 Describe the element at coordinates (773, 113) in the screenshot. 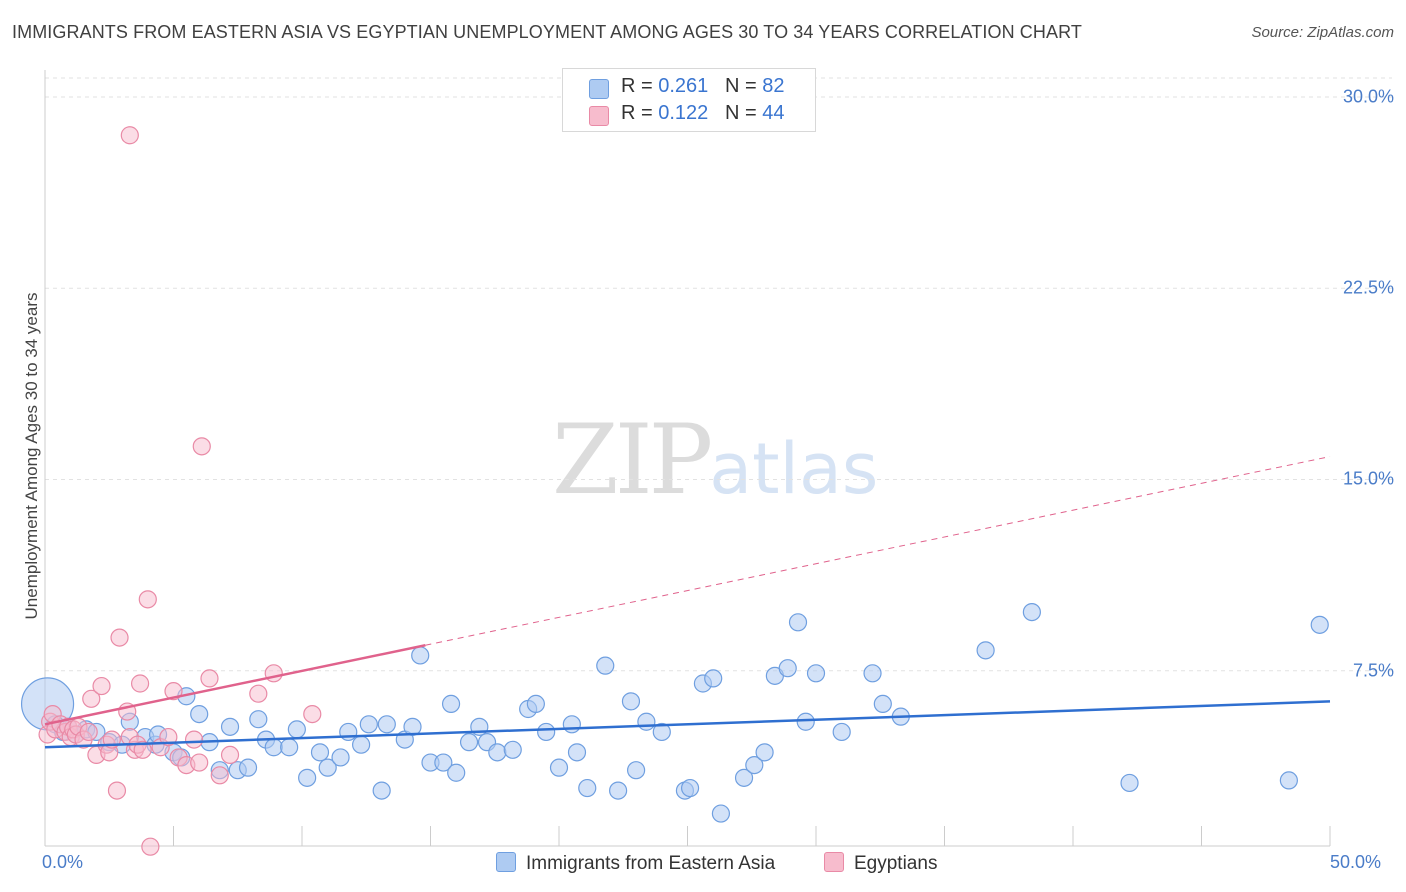

I see `legend-n-value: 44` at that location.